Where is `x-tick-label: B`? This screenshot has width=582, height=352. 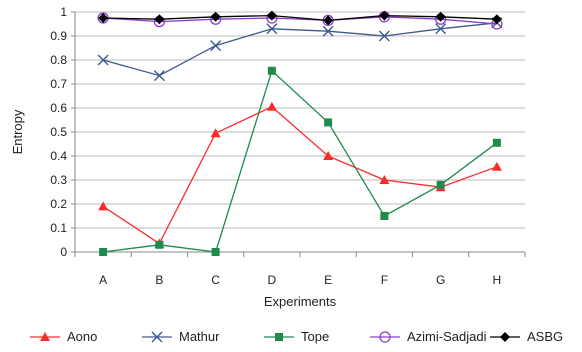
x-tick-label: B is located at coordinates (159, 280).